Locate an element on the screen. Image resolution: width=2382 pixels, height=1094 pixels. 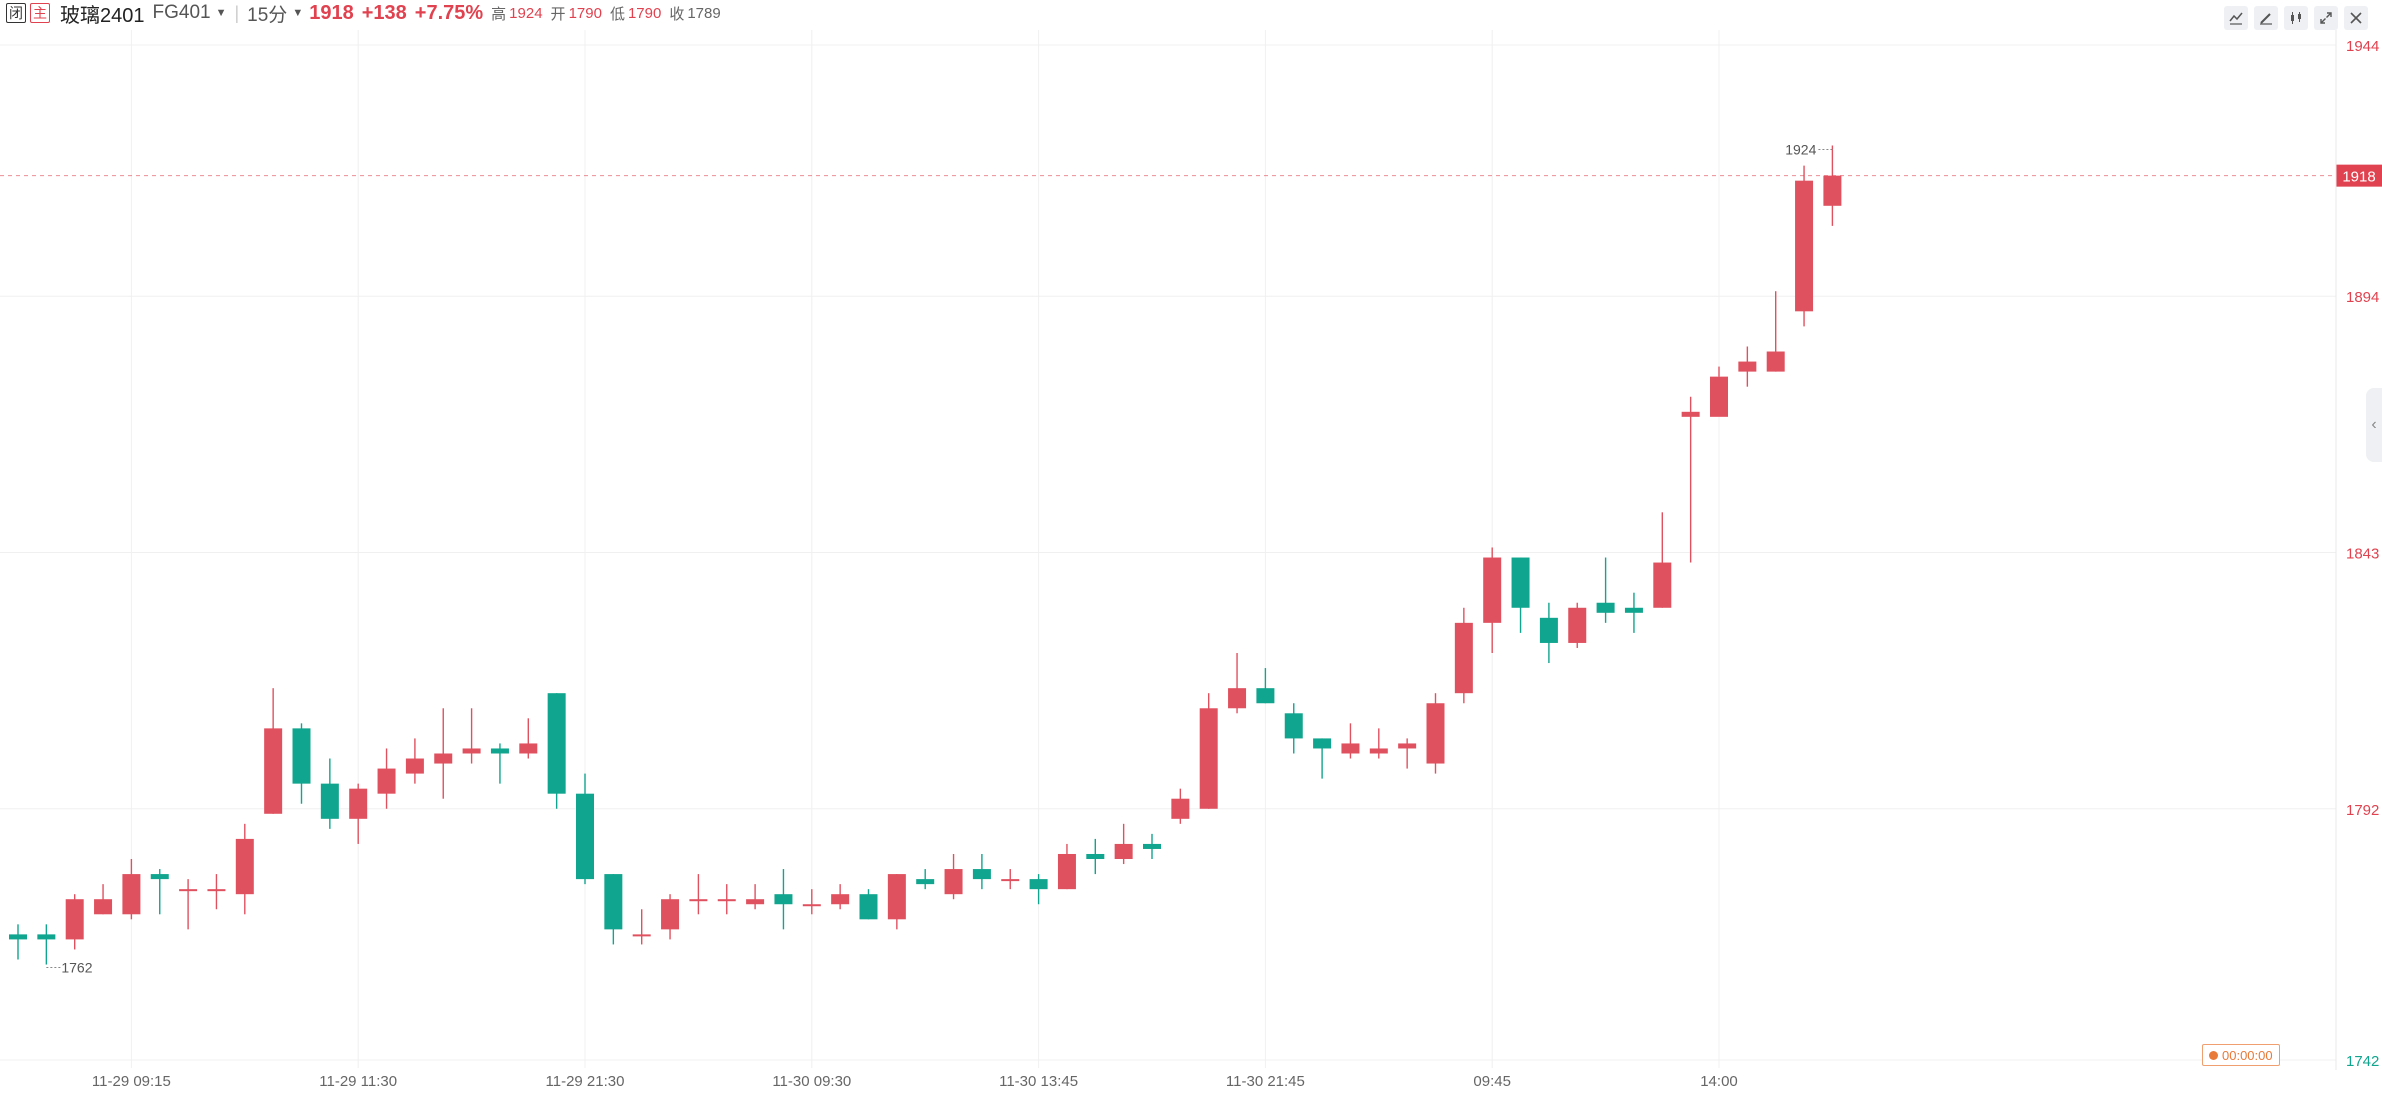
candle-style-icon is located at coordinates (2296, 18).